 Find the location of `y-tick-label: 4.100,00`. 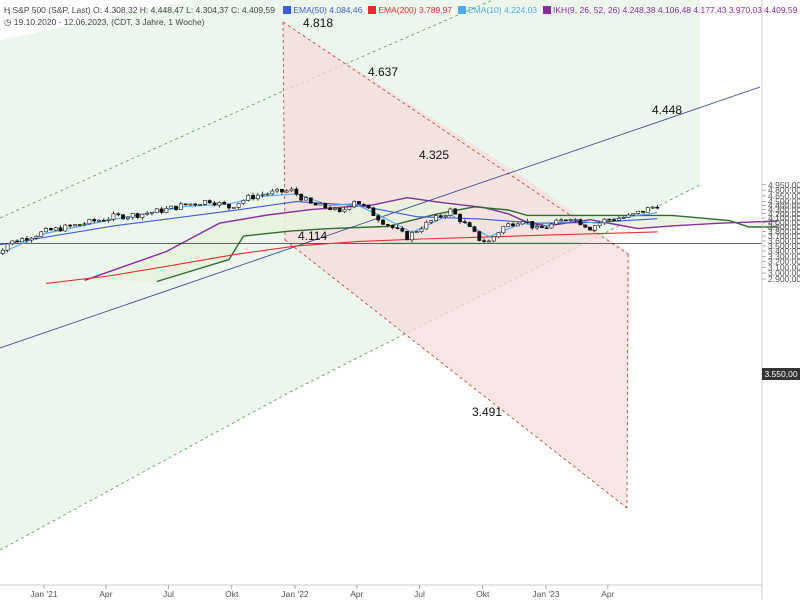

y-tick-label: 4.100,00 is located at coordinates (784, 218).